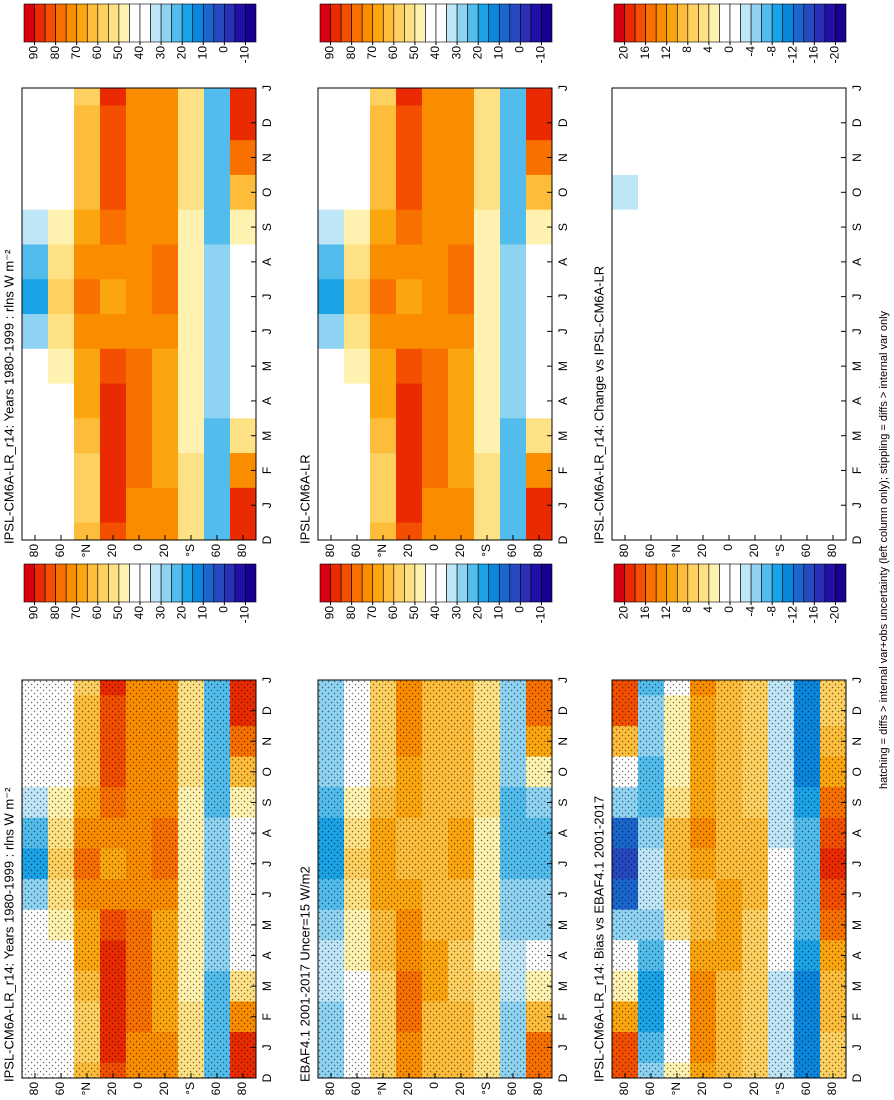 The width and height of the screenshot is (894, 1100). I want to click on colorbar-tick-label: 80, so click(351, 613).